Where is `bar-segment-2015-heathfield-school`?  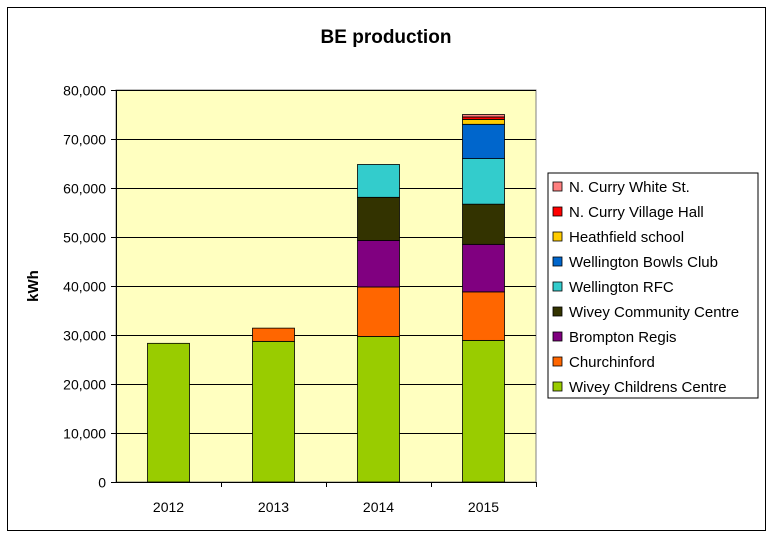 bar-segment-2015-heathfield-school is located at coordinates (483, 122).